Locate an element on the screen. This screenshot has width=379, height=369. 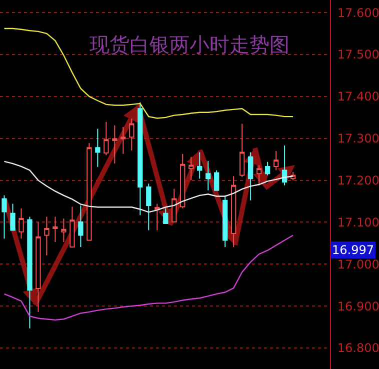
text: 16.997 is located at coordinates (353, 250).